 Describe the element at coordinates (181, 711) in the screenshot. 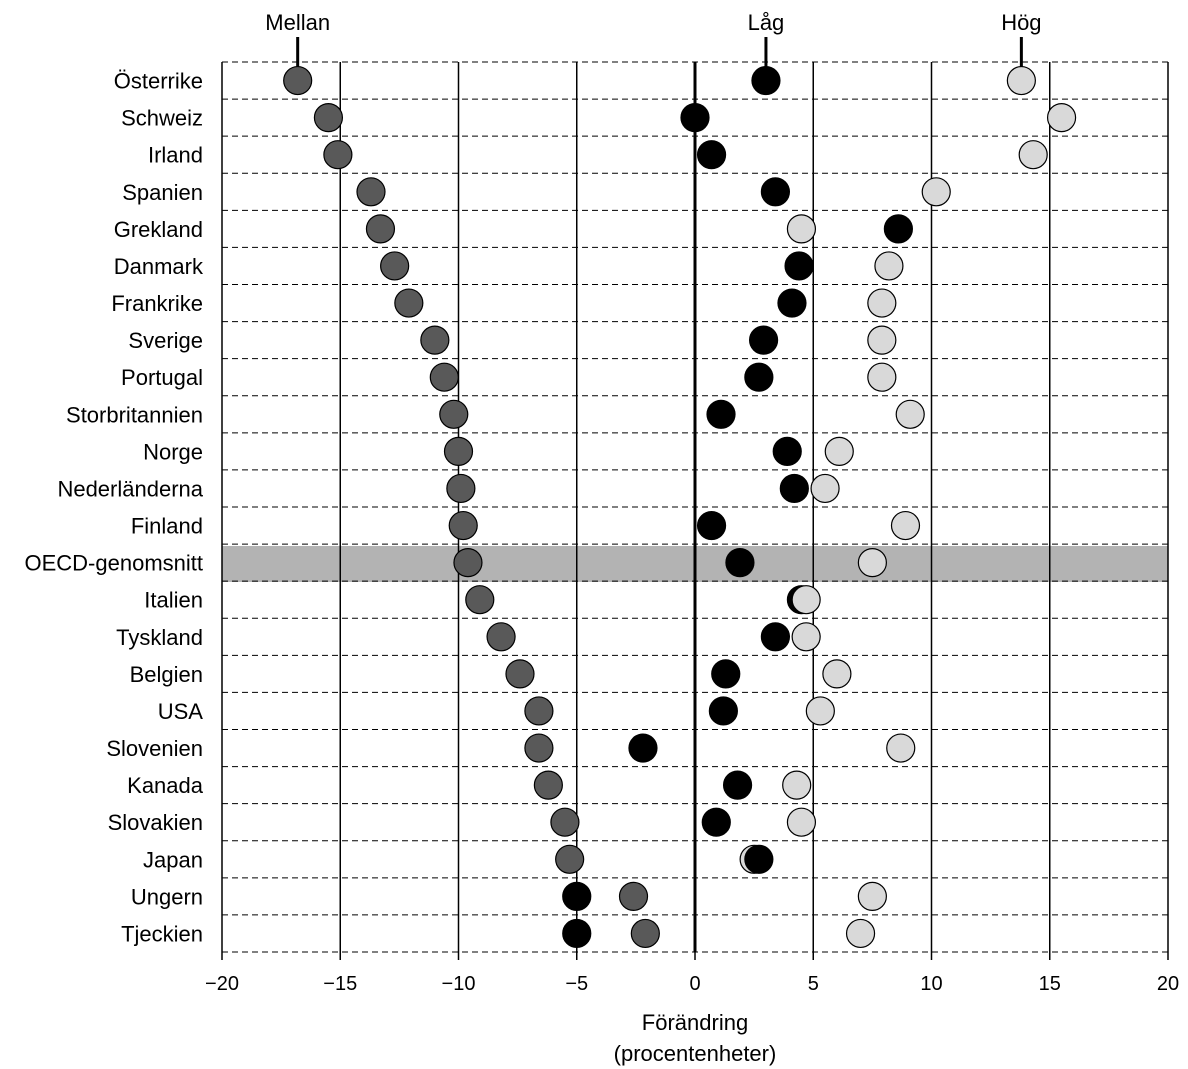

I see `category-label: USA` at that location.